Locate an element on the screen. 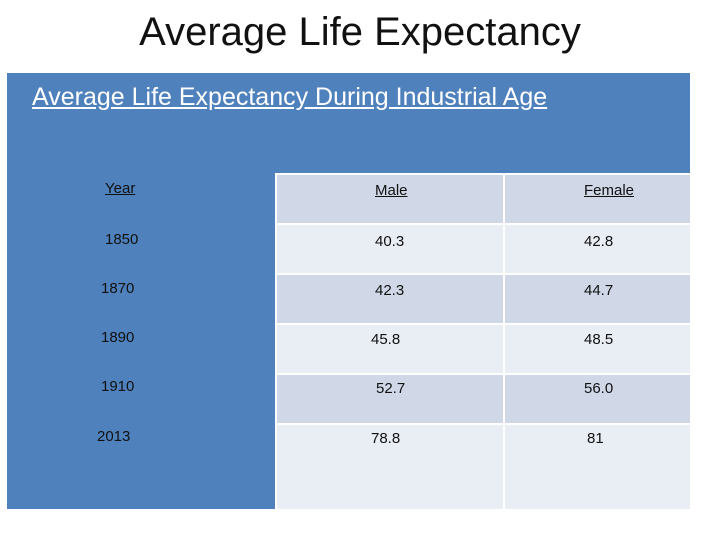 This screenshot has height=540, width=720. male-cell: 52.7 is located at coordinates (389, 398).